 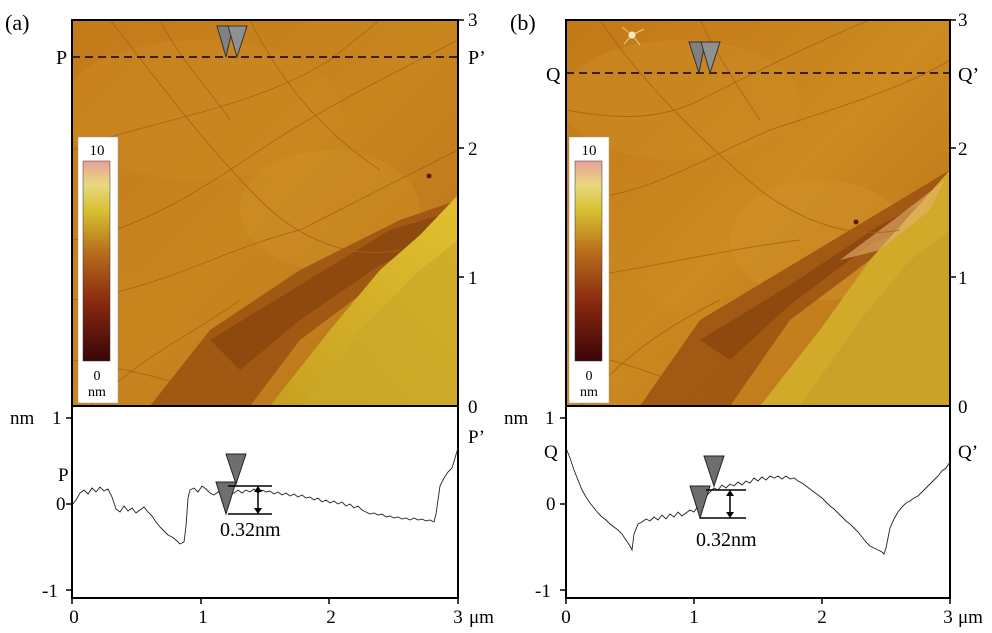 I want to click on image-y-tick-a-3: 3, so click(x=473, y=20).